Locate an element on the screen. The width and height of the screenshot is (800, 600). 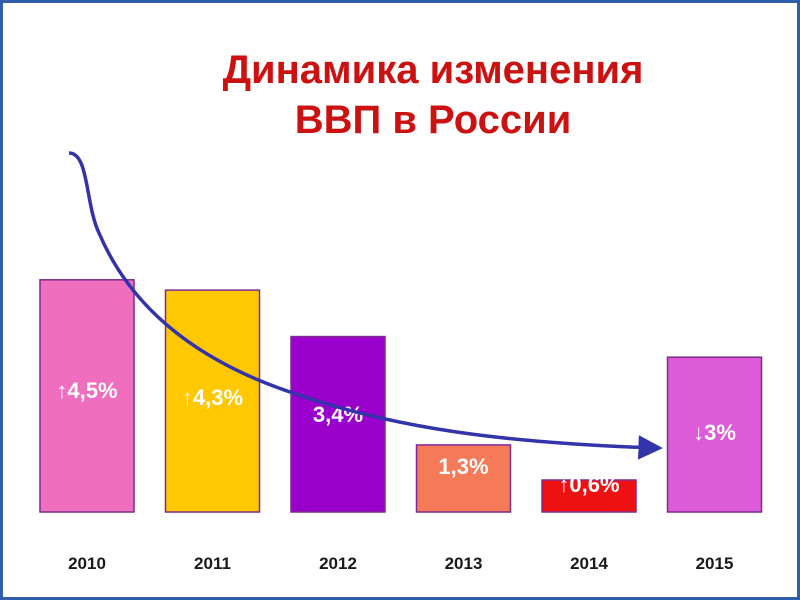
x-tick-label-2014: 2014 is located at coordinates (589, 563).